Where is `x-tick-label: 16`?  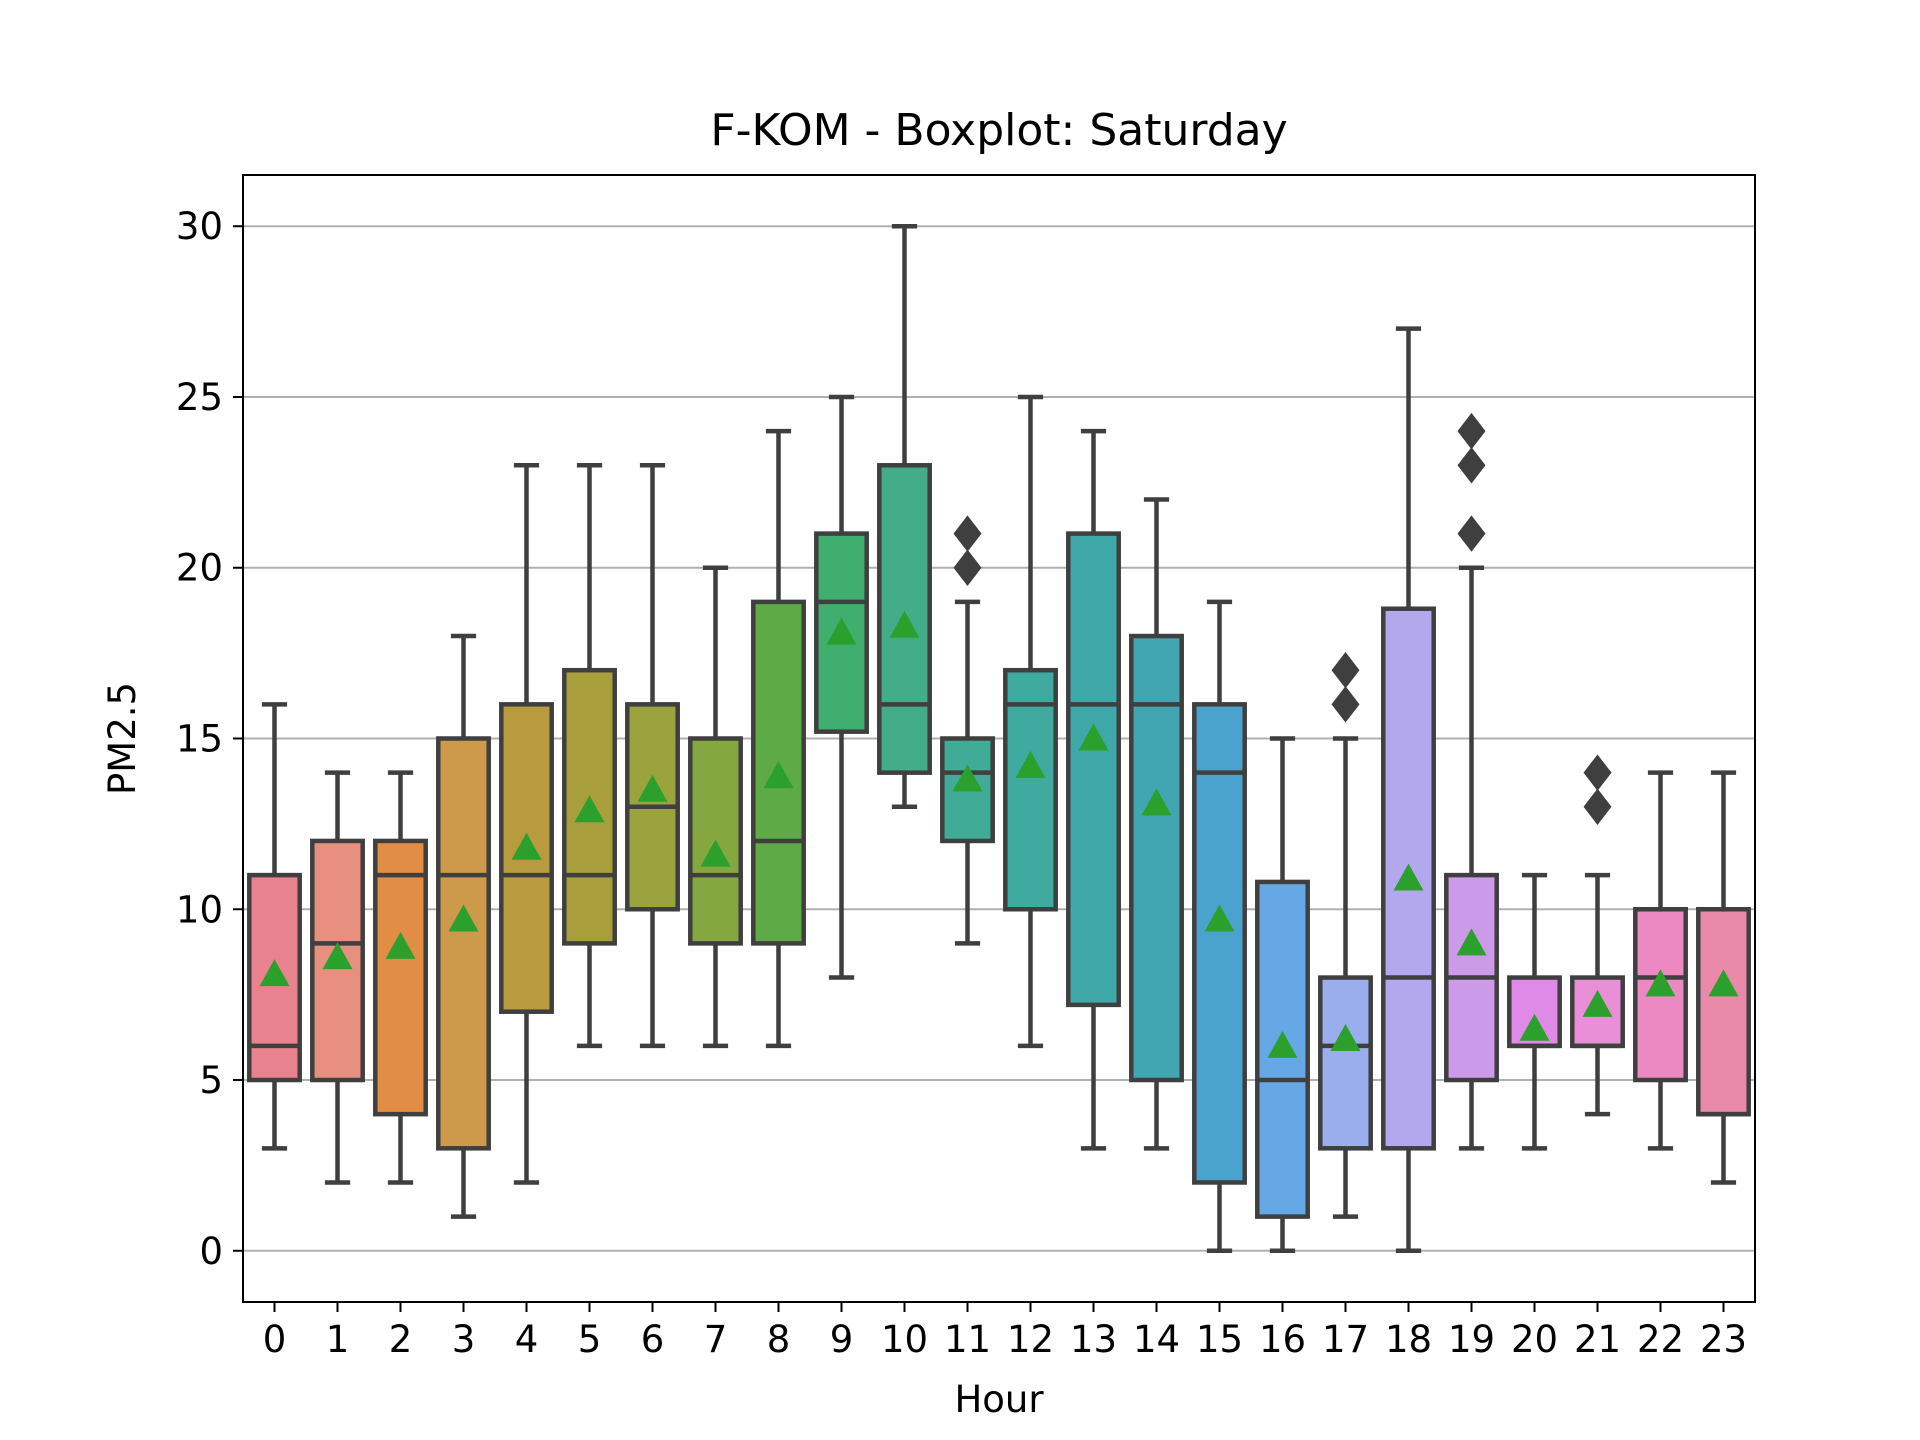 x-tick-label: 16 is located at coordinates (1282, 1339).